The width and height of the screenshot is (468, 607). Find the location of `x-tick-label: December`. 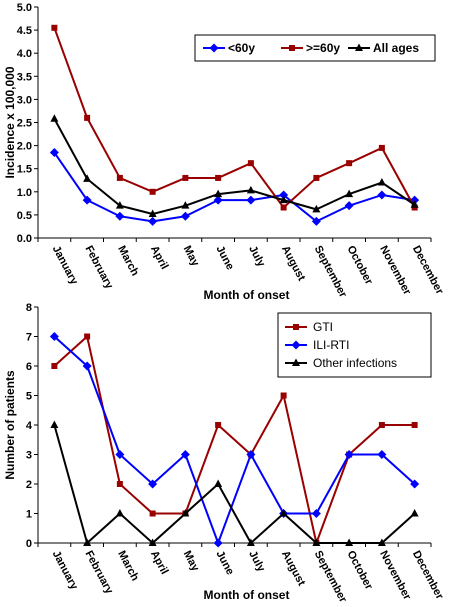

x-tick-label: December is located at coordinates (428, 270).